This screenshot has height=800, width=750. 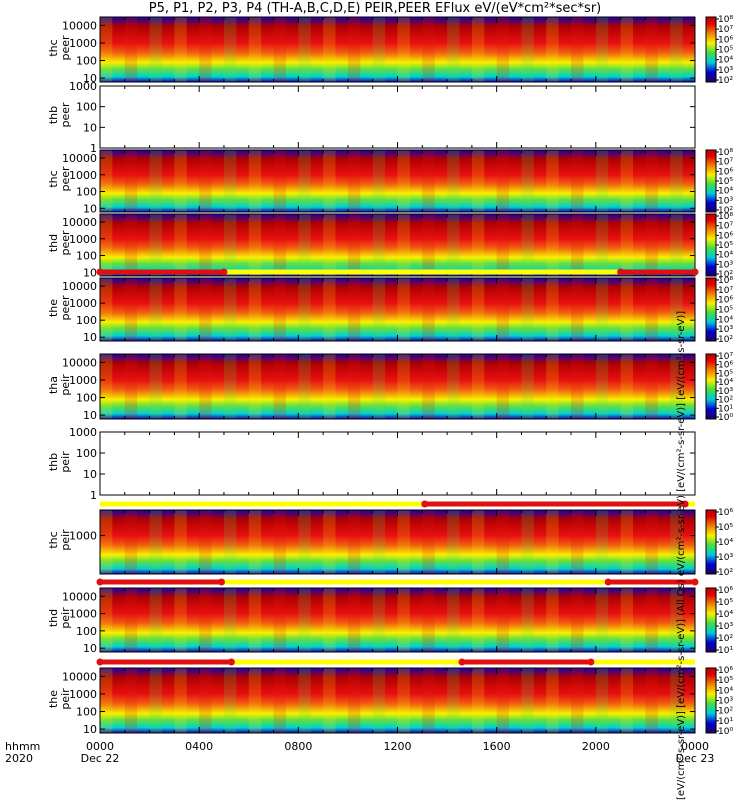 I want to click on x-tick-date: Dec 22, so click(x=100, y=758).